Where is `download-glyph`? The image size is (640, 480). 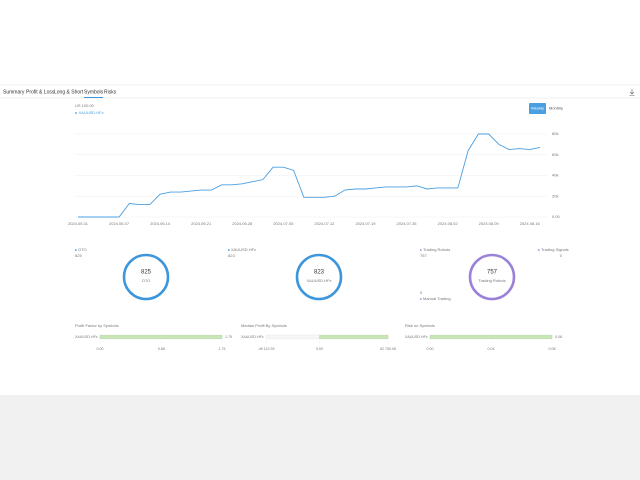 download-glyph is located at coordinates (632, 92).